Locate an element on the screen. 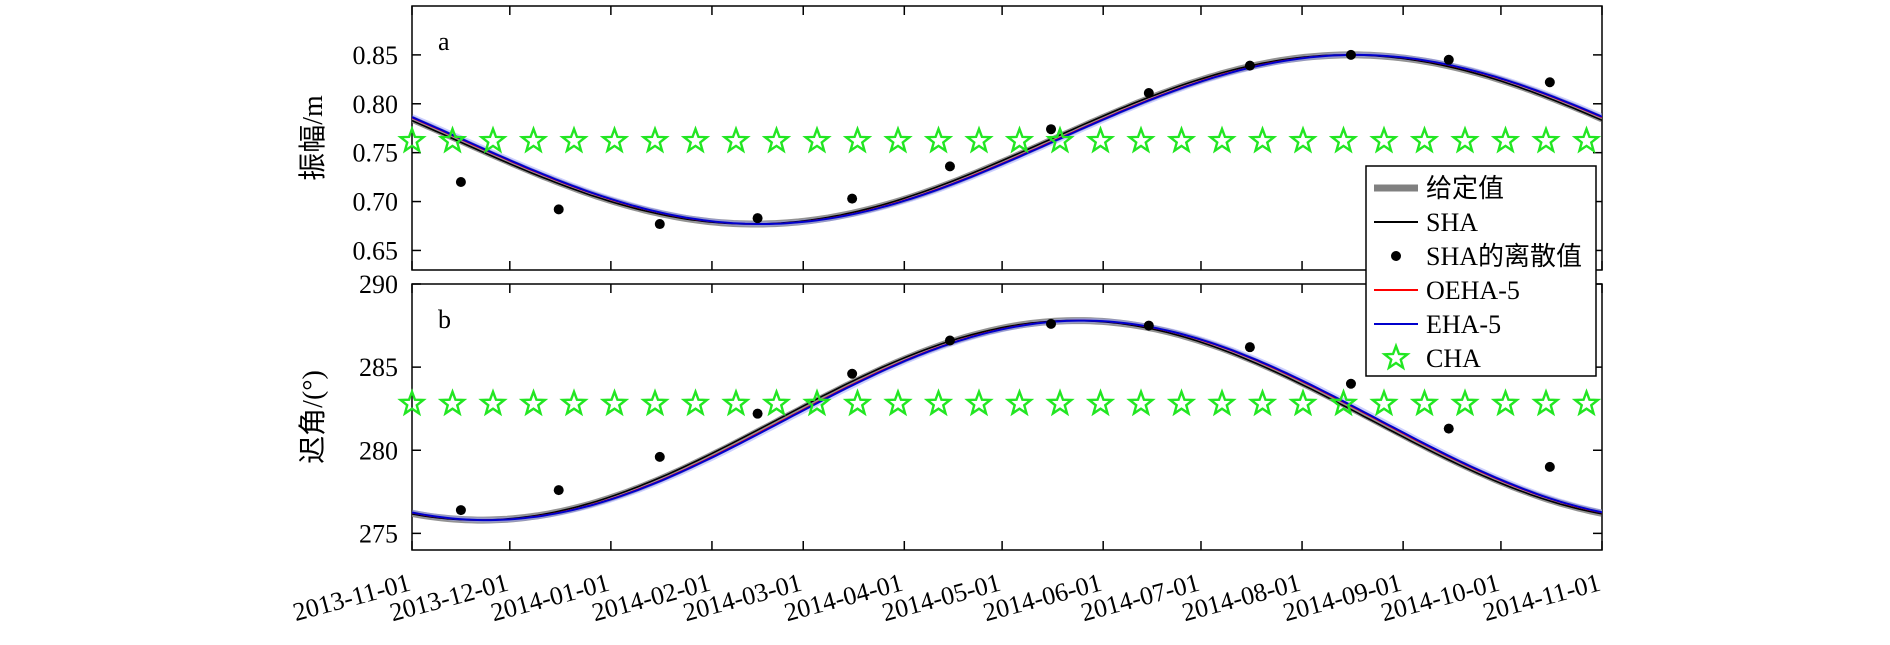 This screenshot has width=1890, height=645. panel-letter: b is located at coordinates (444, 319).